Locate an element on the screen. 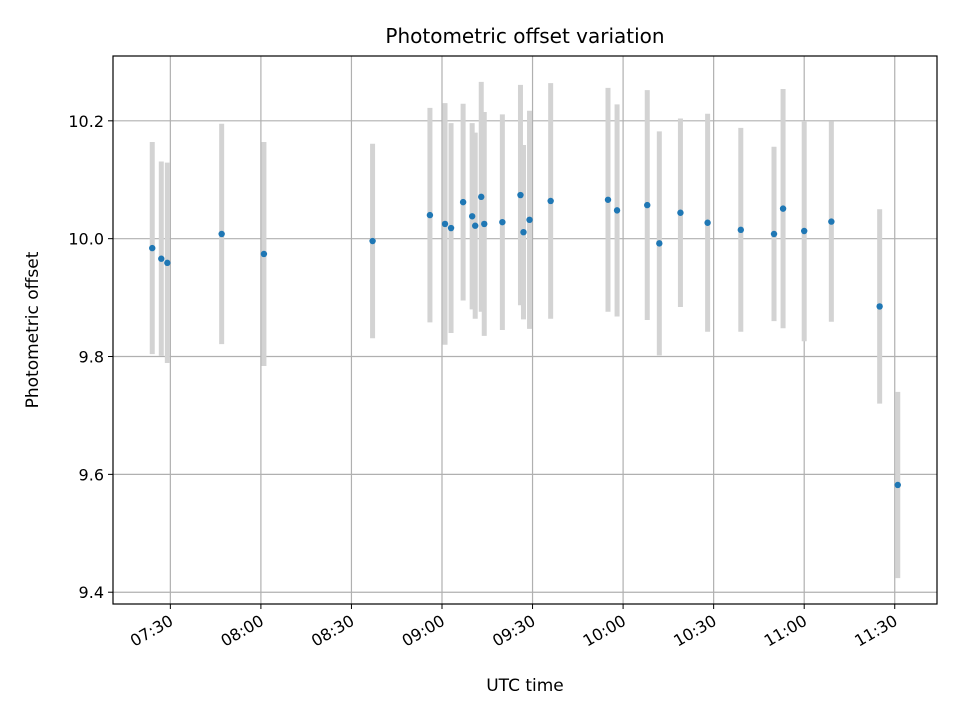 The image size is (960, 720). y-tick-label: 10.0 is located at coordinates (86, 239).